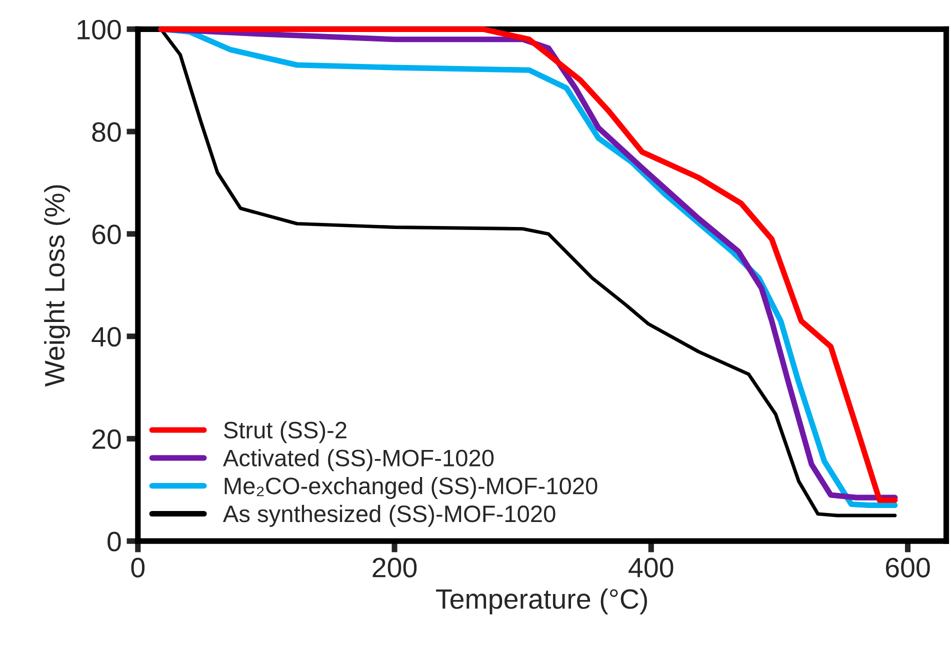  I want to click on legend-label: Activated (SS)-MOF-1020, so click(358, 460).